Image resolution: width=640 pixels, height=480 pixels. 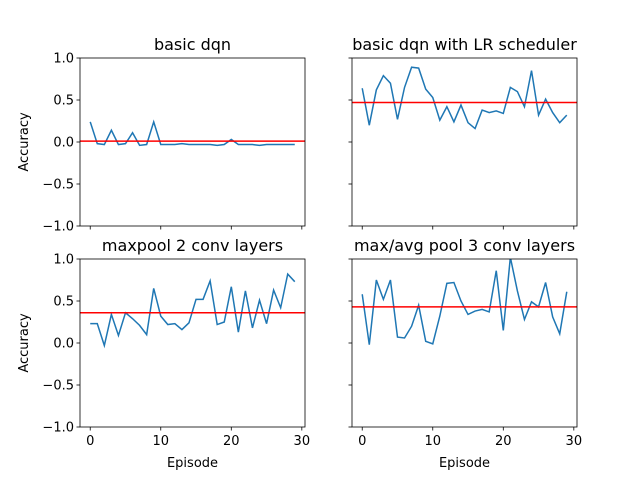 I want to click on subplot-title: basic dqn with LR scheduler, so click(x=464, y=44).